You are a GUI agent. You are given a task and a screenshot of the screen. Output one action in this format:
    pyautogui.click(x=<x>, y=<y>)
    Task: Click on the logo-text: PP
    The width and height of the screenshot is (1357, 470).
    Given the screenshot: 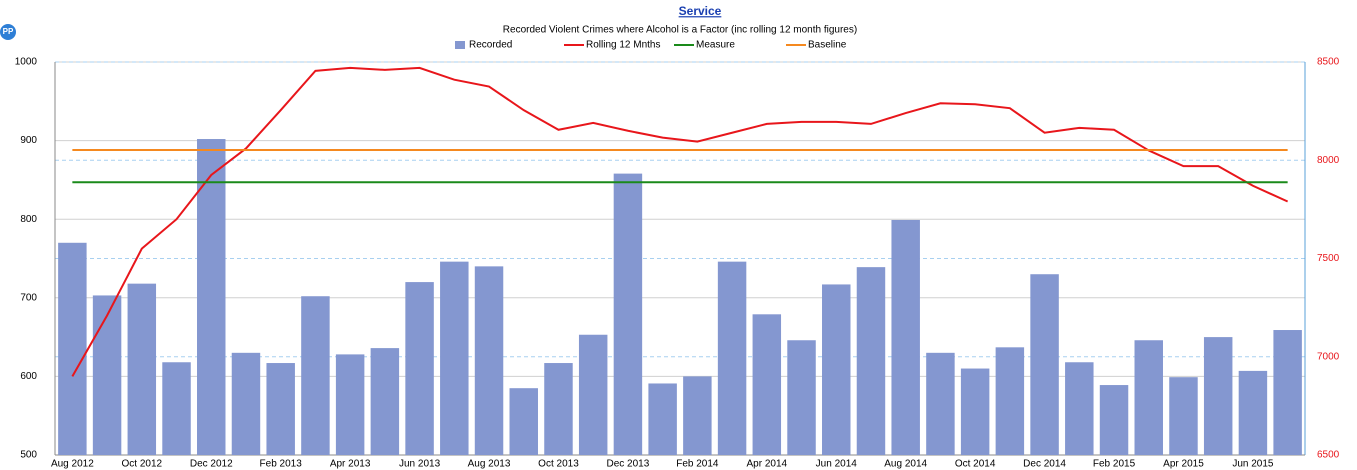 What is the action you would take?
    pyautogui.click(x=8, y=31)
    